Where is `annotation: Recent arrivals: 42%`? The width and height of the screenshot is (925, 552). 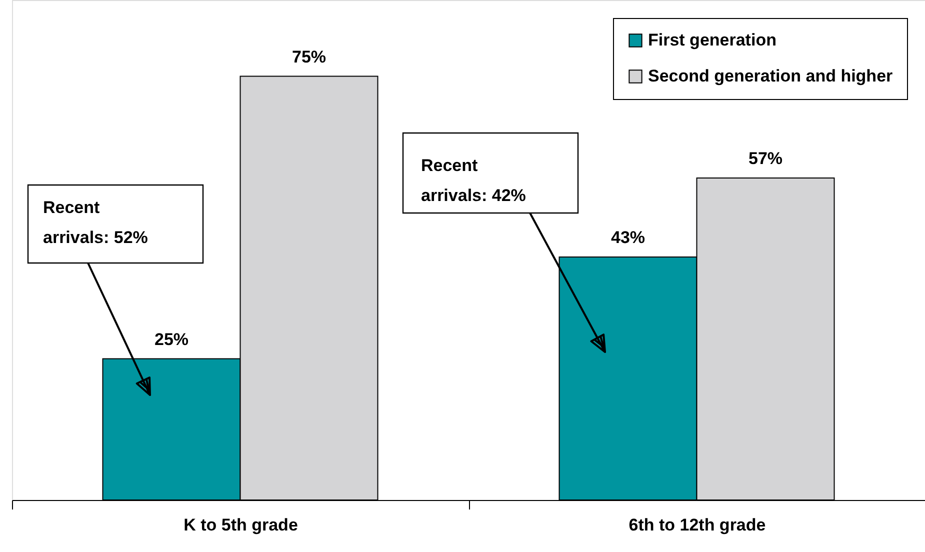
annotation: Recent arrivals: 42% is located at coordinates (473, 180).